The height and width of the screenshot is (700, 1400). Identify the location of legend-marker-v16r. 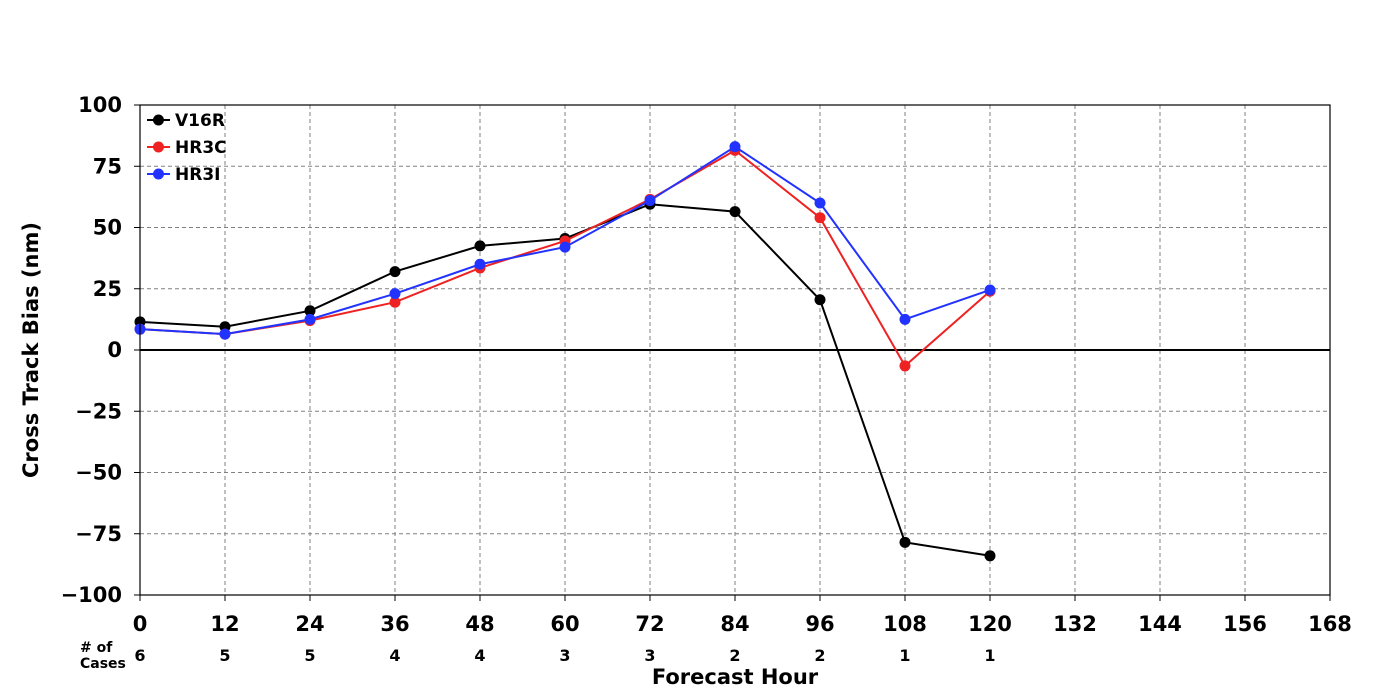
(158, 120).